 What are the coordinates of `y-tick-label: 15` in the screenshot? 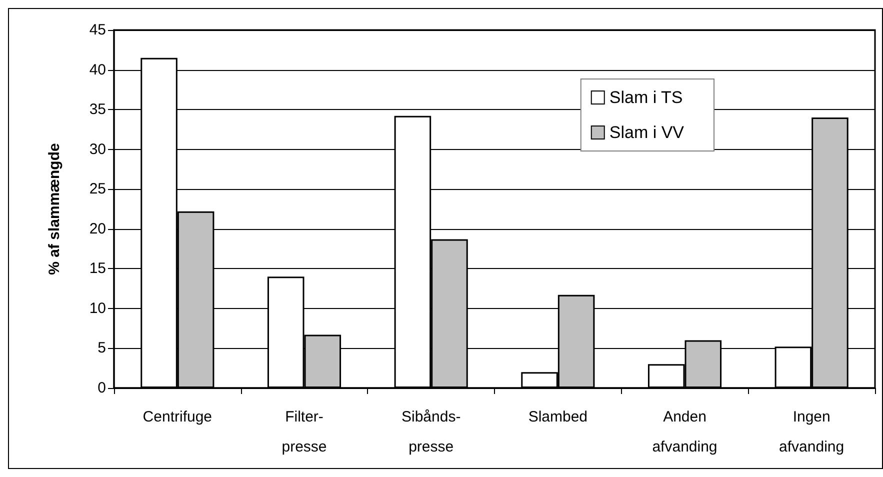 It's located at (97, 269).